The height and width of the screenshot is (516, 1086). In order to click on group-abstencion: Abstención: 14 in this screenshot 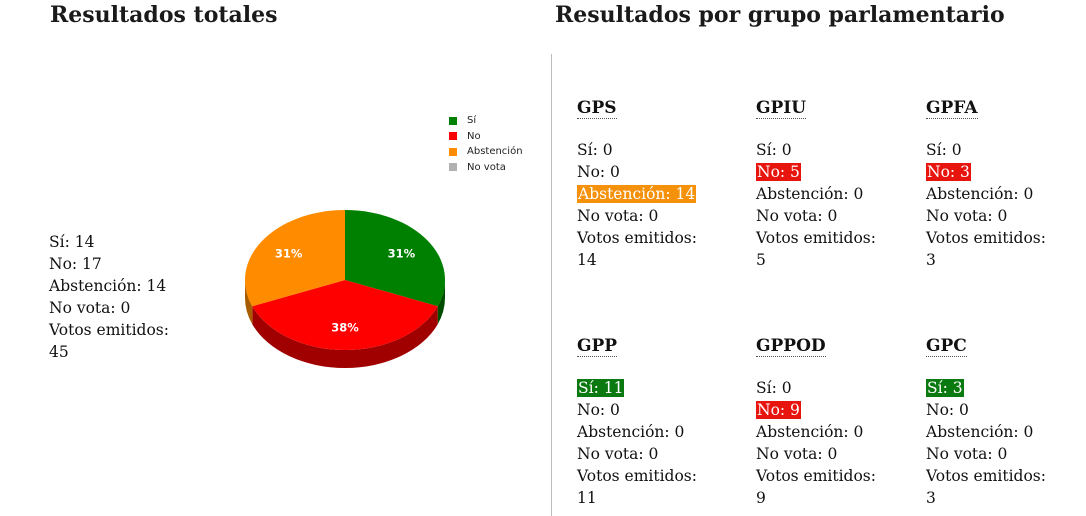, I will do `click(657, 194)`.